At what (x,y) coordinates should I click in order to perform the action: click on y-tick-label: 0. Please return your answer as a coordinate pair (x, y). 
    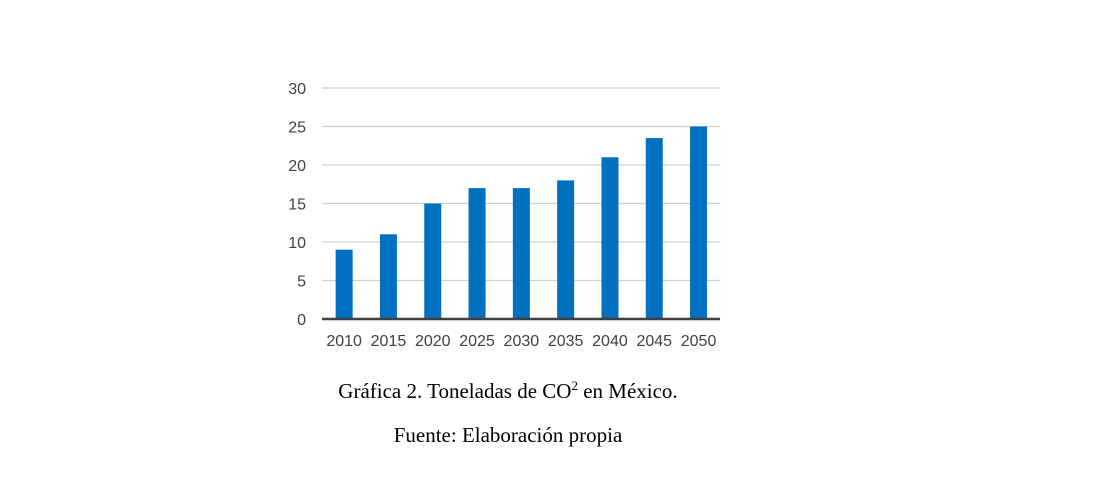
    Looking at the image, I should click on (301, 320).